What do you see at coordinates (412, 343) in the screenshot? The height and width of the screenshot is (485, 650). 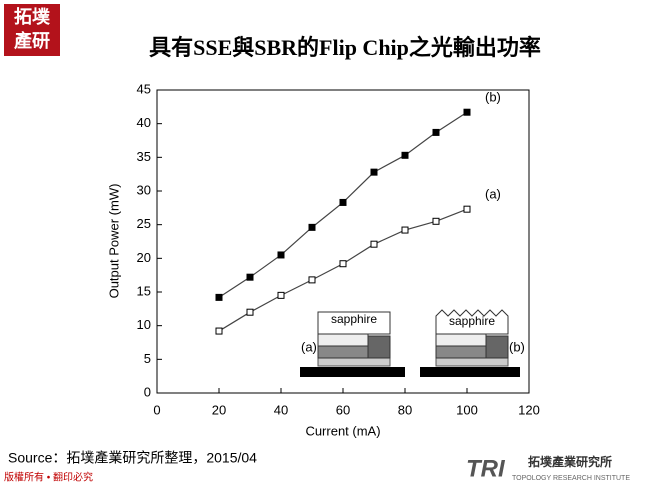 I see `inset-diagram: sapphire (a) sapphire (b)` at bounding box center [412, 343].